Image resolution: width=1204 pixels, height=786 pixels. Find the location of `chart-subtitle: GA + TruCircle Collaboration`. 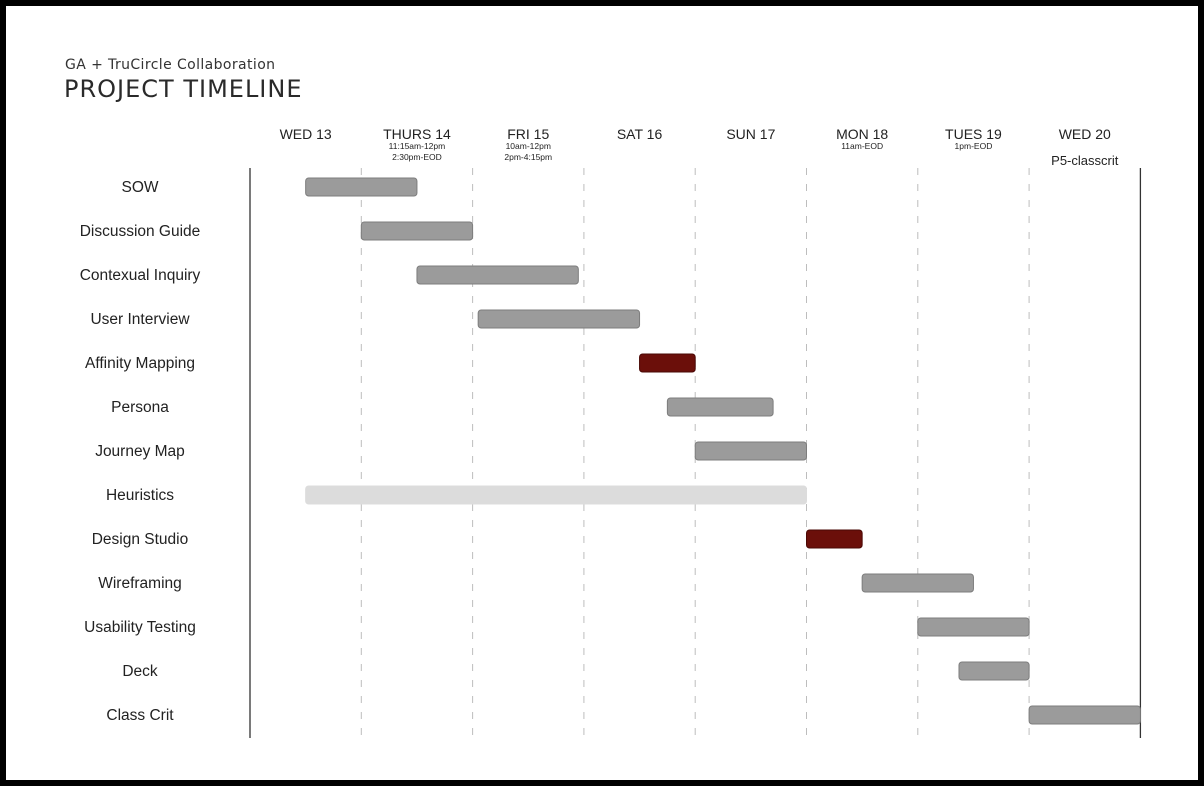

chart-subtitle: GA + TruCircle Collaboration is located at coordinates (170, 65).